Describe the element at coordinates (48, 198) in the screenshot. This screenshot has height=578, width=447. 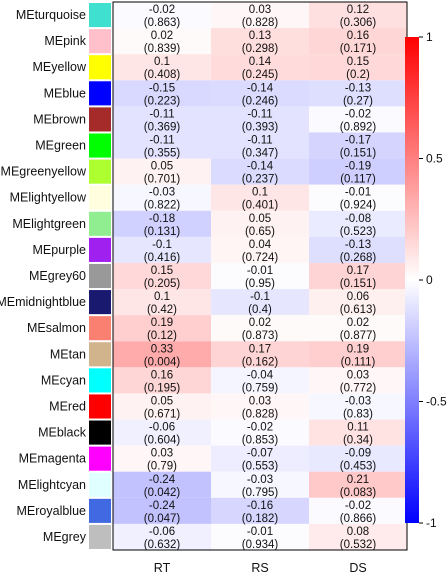
I see `row-label: MElightyellow` at that location.